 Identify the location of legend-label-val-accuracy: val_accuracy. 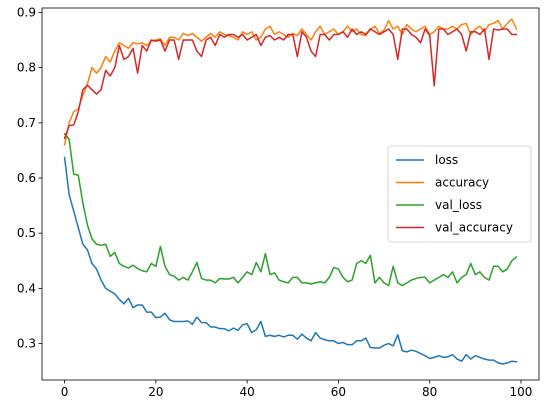
(474, 228).